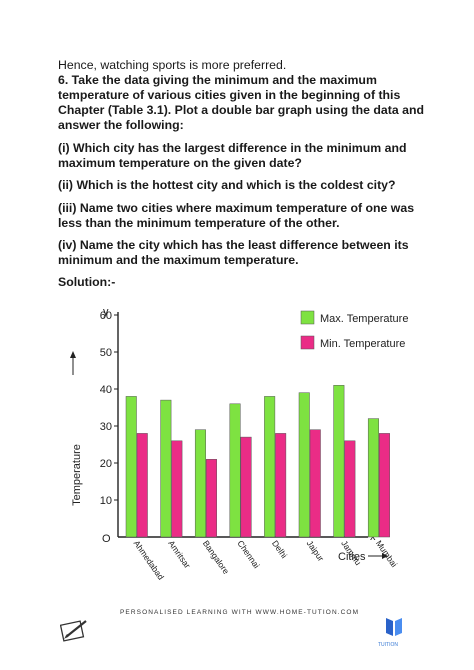 This screenshot has width=474, height=670. What do you see at coordinates (307, 317) in the screenshot?
I see `legend-swatch-max` at bounding box center [307, 317].